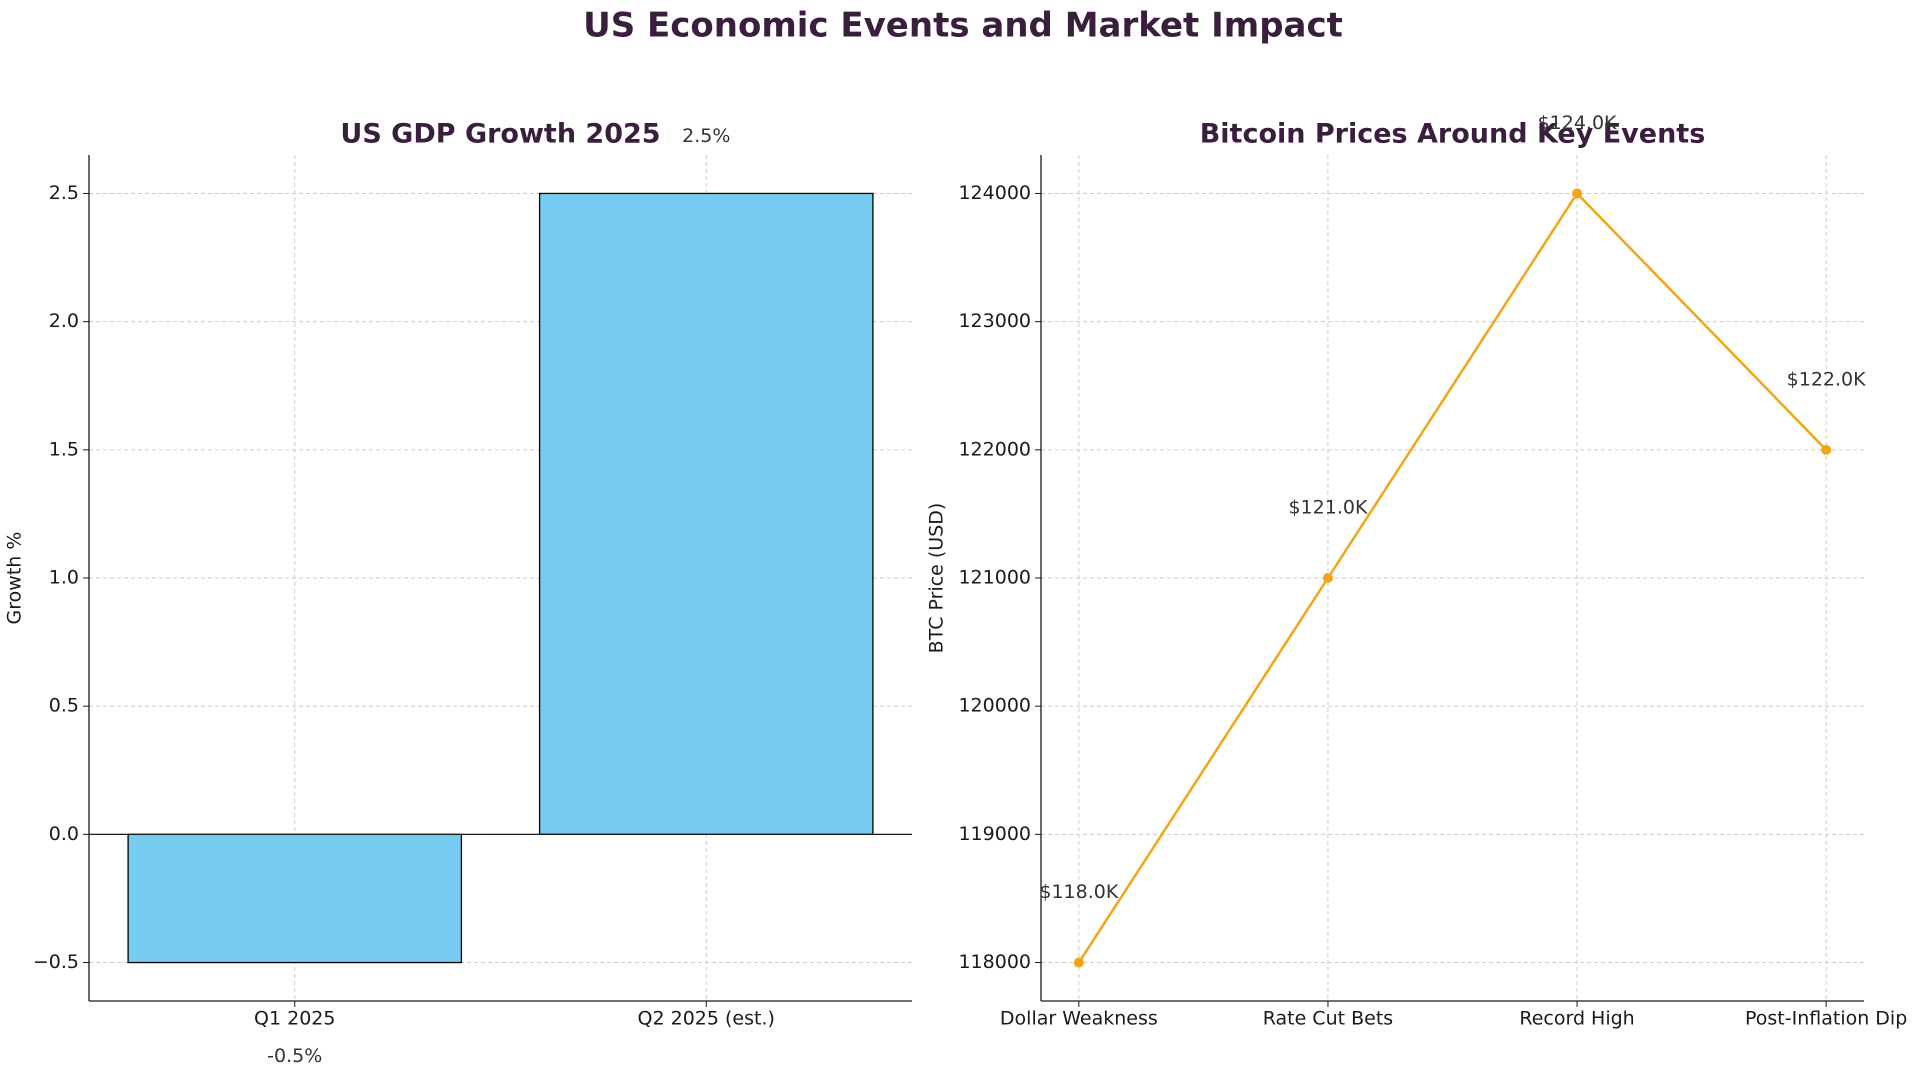  What do you see at coordinates (64, 449) in the screenshot?
I see `y-tick-label: 1.5` at bounding box center [64, 449].